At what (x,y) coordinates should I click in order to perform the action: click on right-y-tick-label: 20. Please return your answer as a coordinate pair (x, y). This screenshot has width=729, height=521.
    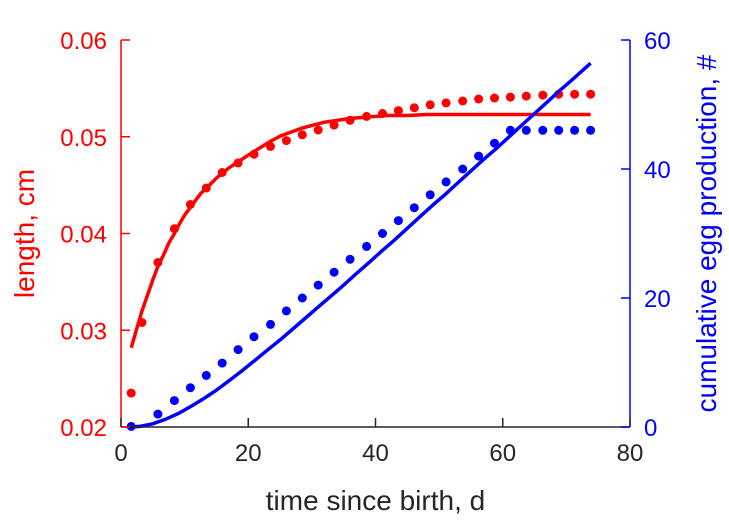
    Looking at the image, I should click on (657, 299).